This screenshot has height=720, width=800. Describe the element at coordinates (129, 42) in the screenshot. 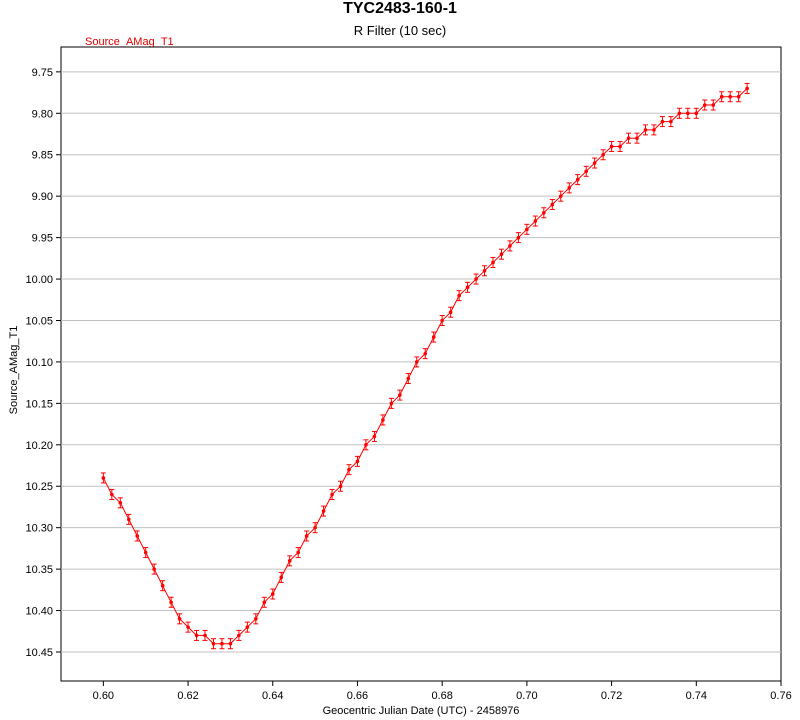

I see `legend-label: Source_AMag_T1` at that location.